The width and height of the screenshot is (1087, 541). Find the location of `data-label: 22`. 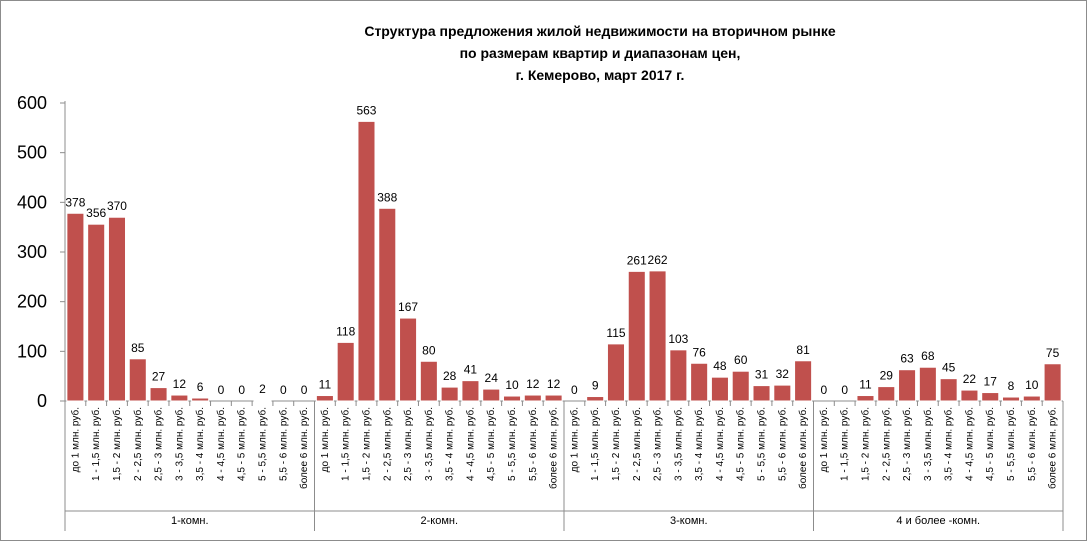

data-label: 22 is located at coordinates (970, 379).